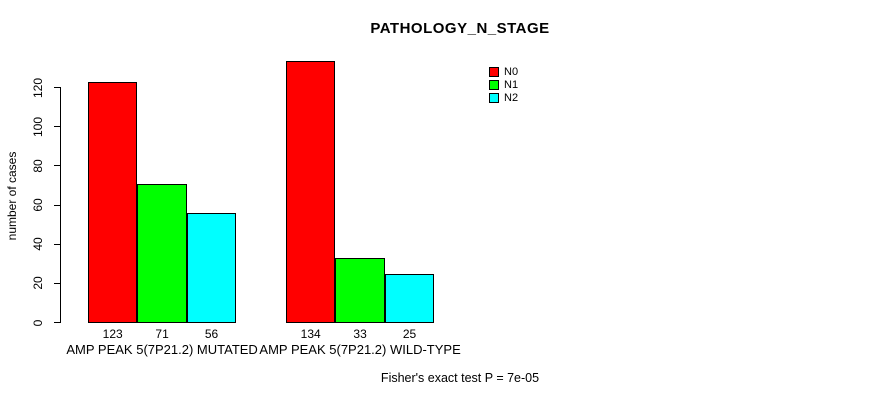 This screenshot has height=400, width=890. I want to click on bar-value-label: 134, so click(310, 334).